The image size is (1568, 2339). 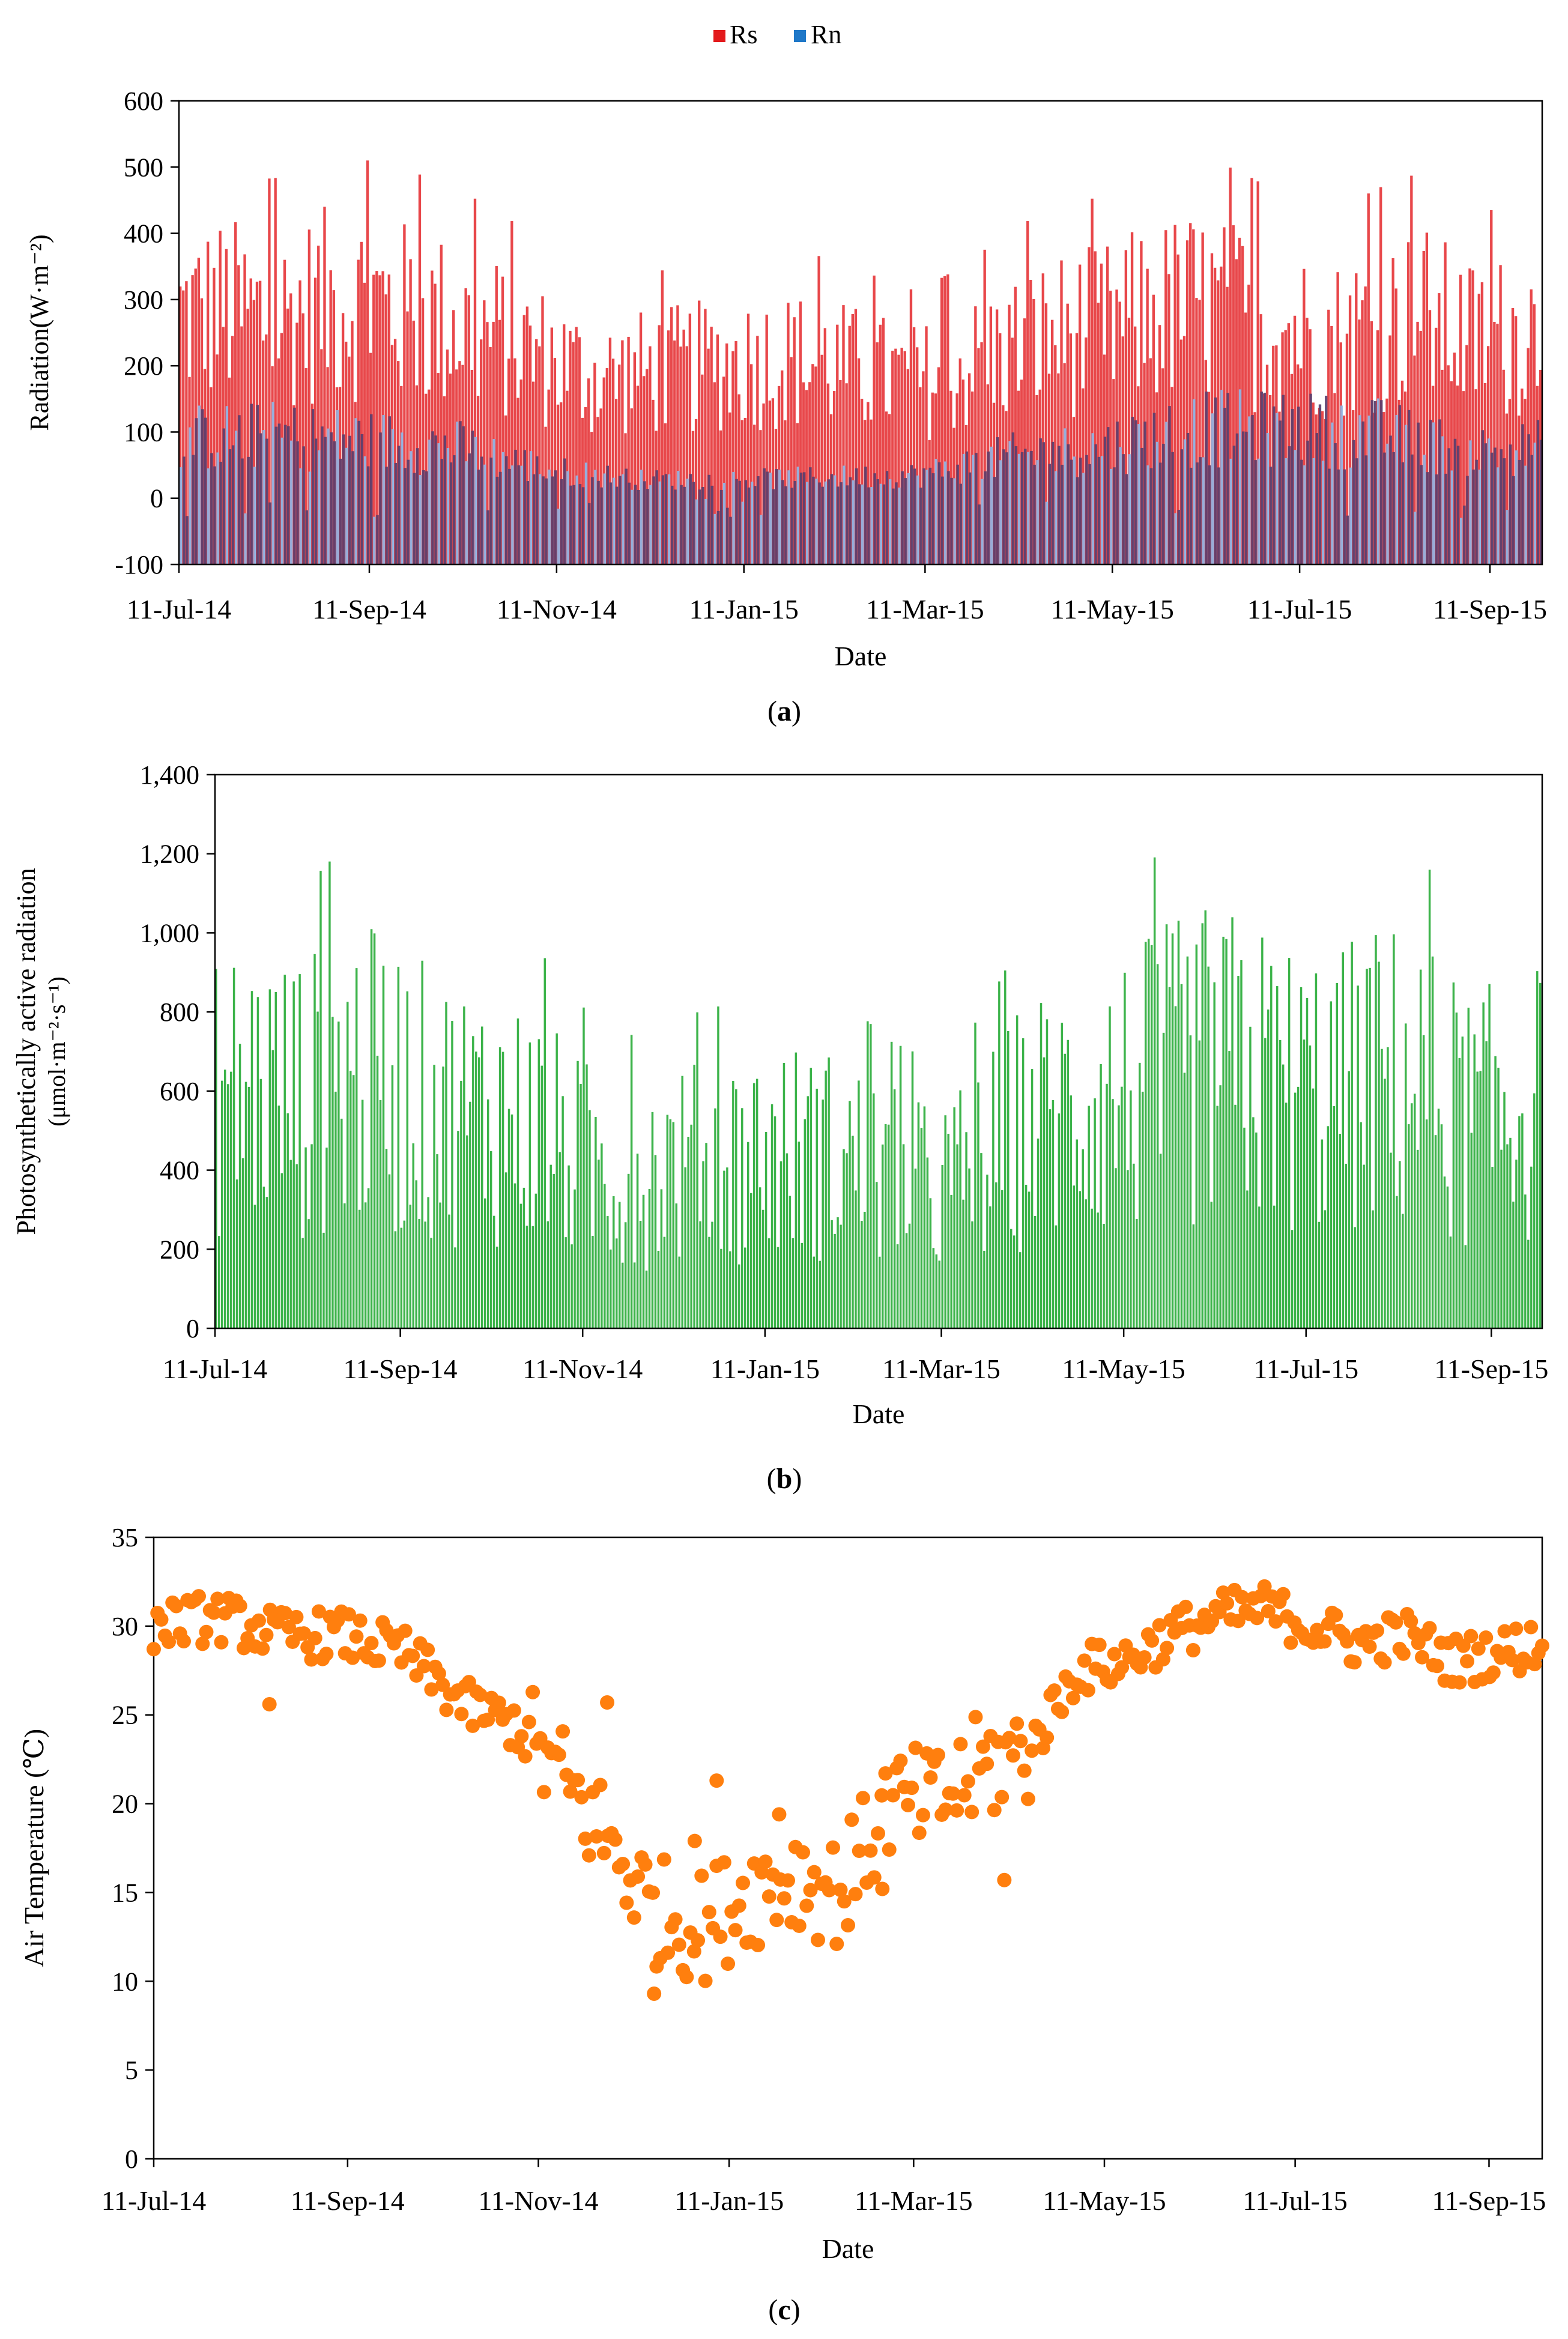 I want to click on y-tick-label: 0, so click(x=131, y=2159).